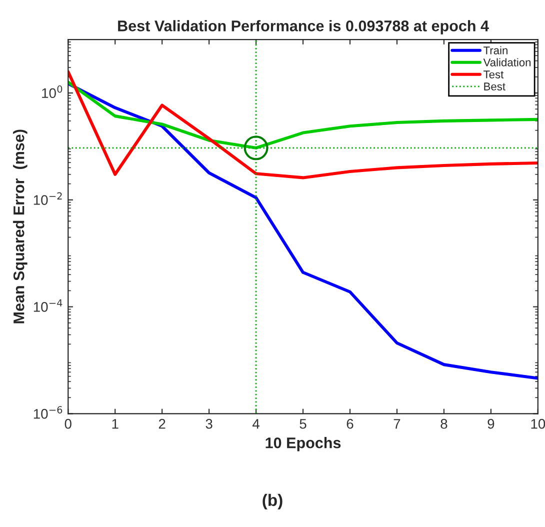 Image resolution: width=545 pixels, height=527 pixels. I want to click on x-axis-title: 10 Epochs, so click(303, 444).